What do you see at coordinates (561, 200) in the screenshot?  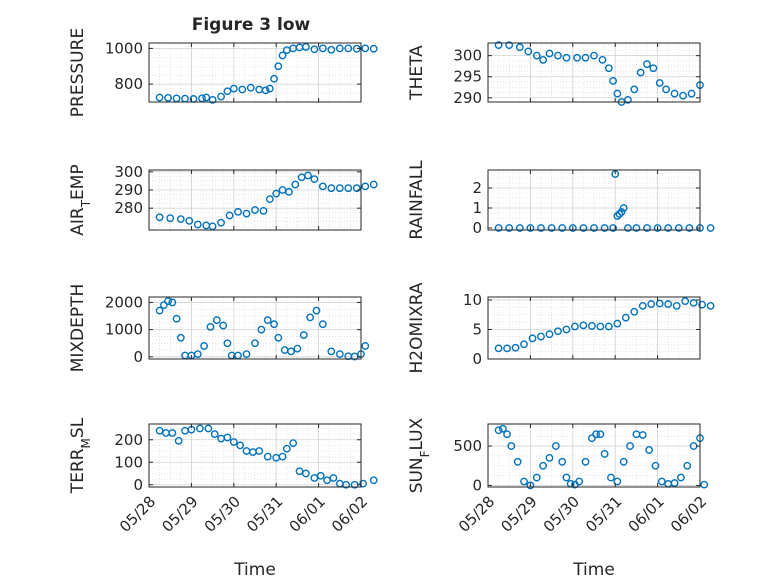 I see `subplot-4: 0 1 2 RAINFALL` at bounding box center [561, 200].